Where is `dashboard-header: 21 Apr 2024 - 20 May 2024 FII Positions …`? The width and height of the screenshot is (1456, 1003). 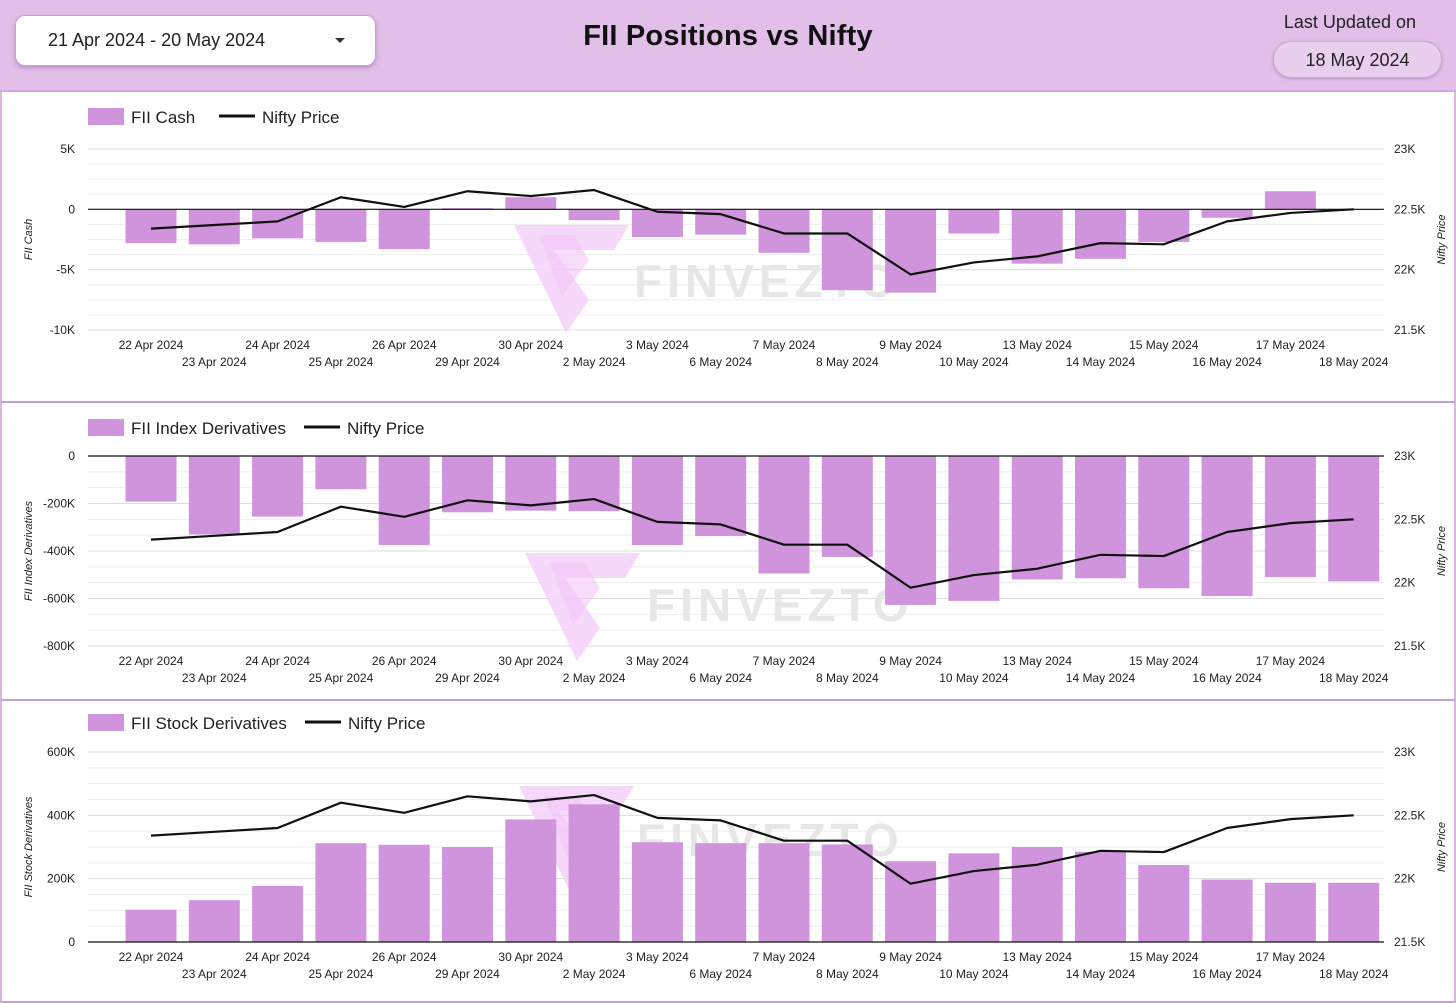
dashboard-header: 21 Apr 2024 - 20 May 2024 FII Positions … is located at coordinates (728, 46).